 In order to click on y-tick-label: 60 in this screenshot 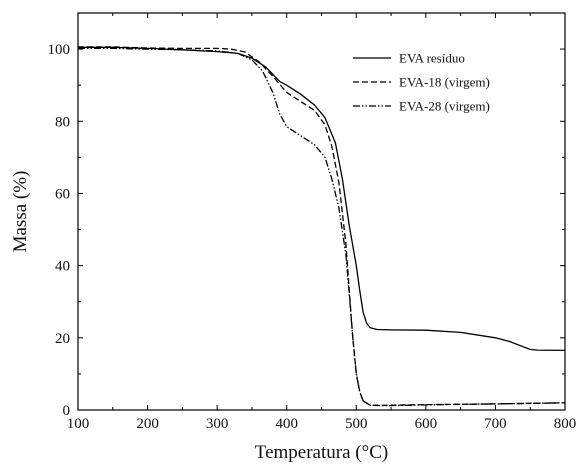, I will do `click(62, 194)`.